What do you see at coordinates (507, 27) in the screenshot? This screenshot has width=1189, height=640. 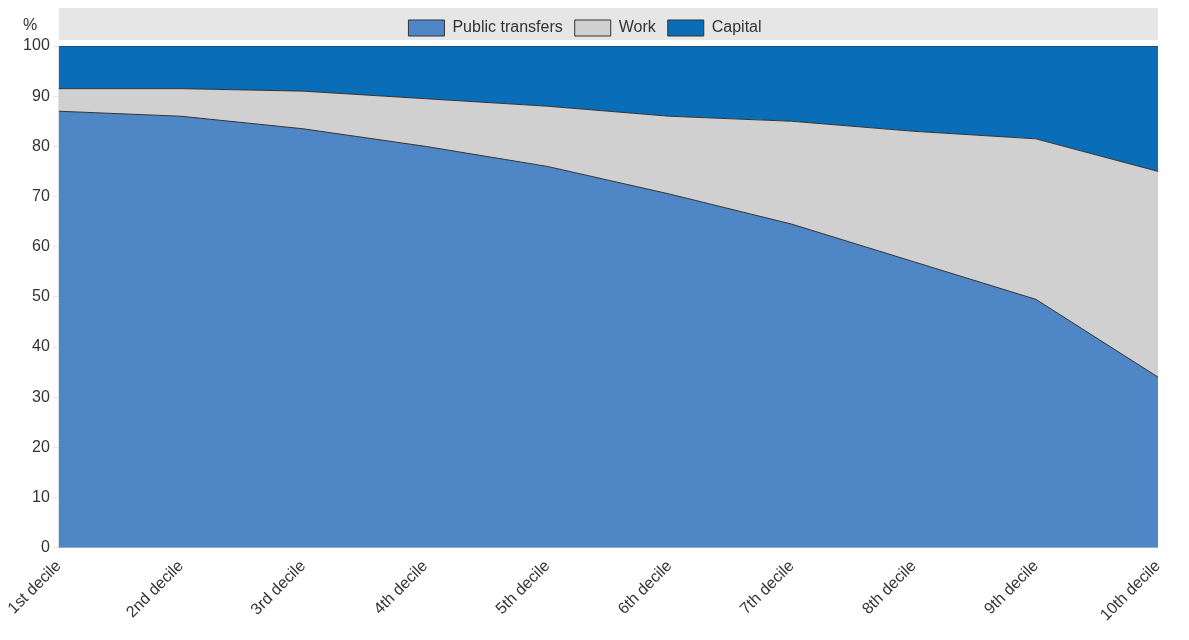 I see `legend-label: Public transfers` at bounding box center [507, 27].